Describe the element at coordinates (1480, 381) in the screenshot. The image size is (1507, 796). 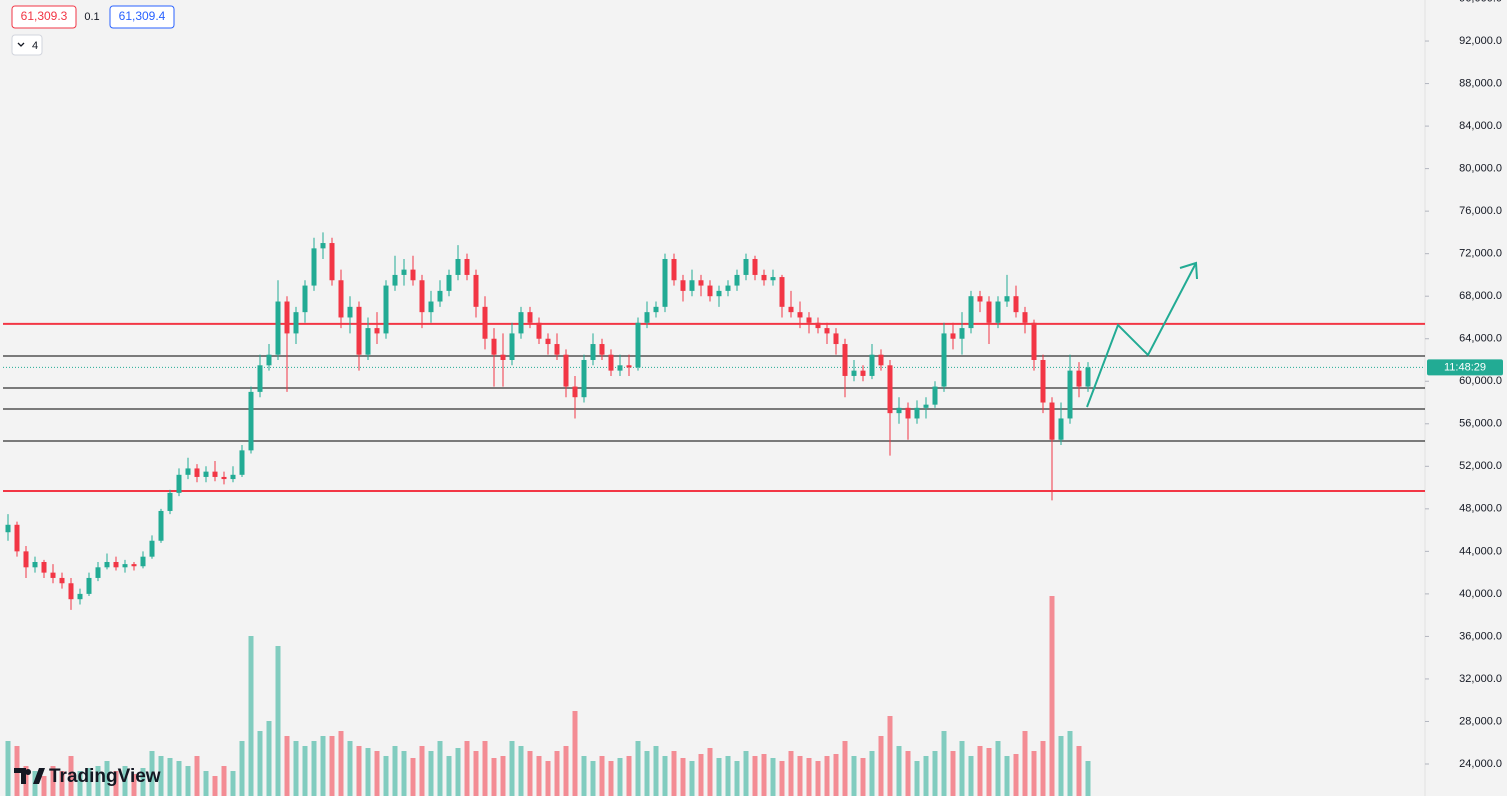
I see `y-tick-label: 60,000.0` at that location.